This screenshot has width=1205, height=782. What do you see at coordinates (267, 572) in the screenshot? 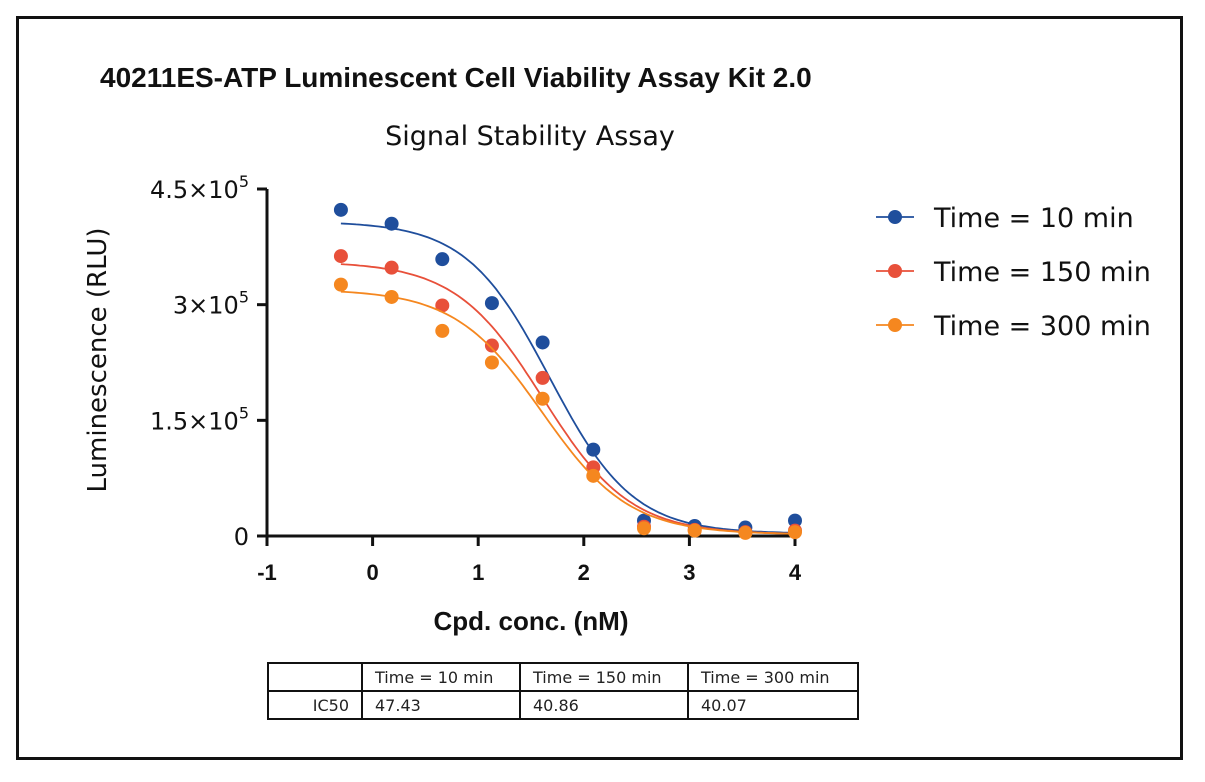
I see `x-tick-label: -1` at bounding box center [267, 572].